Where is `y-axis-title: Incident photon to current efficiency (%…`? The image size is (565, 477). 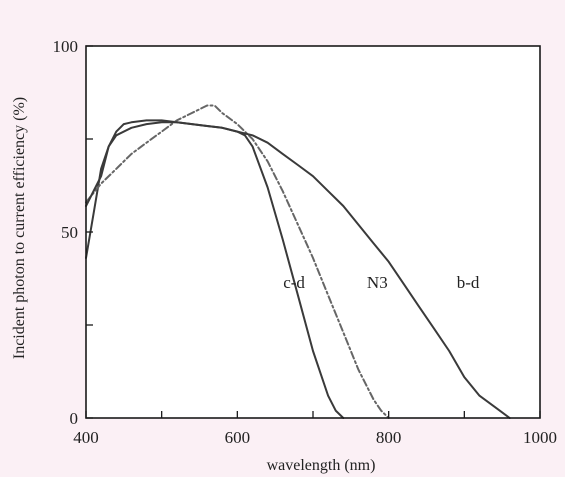
y-axis-title: Incident photon to current efficiency (%… is located at coordinates (19, 228).